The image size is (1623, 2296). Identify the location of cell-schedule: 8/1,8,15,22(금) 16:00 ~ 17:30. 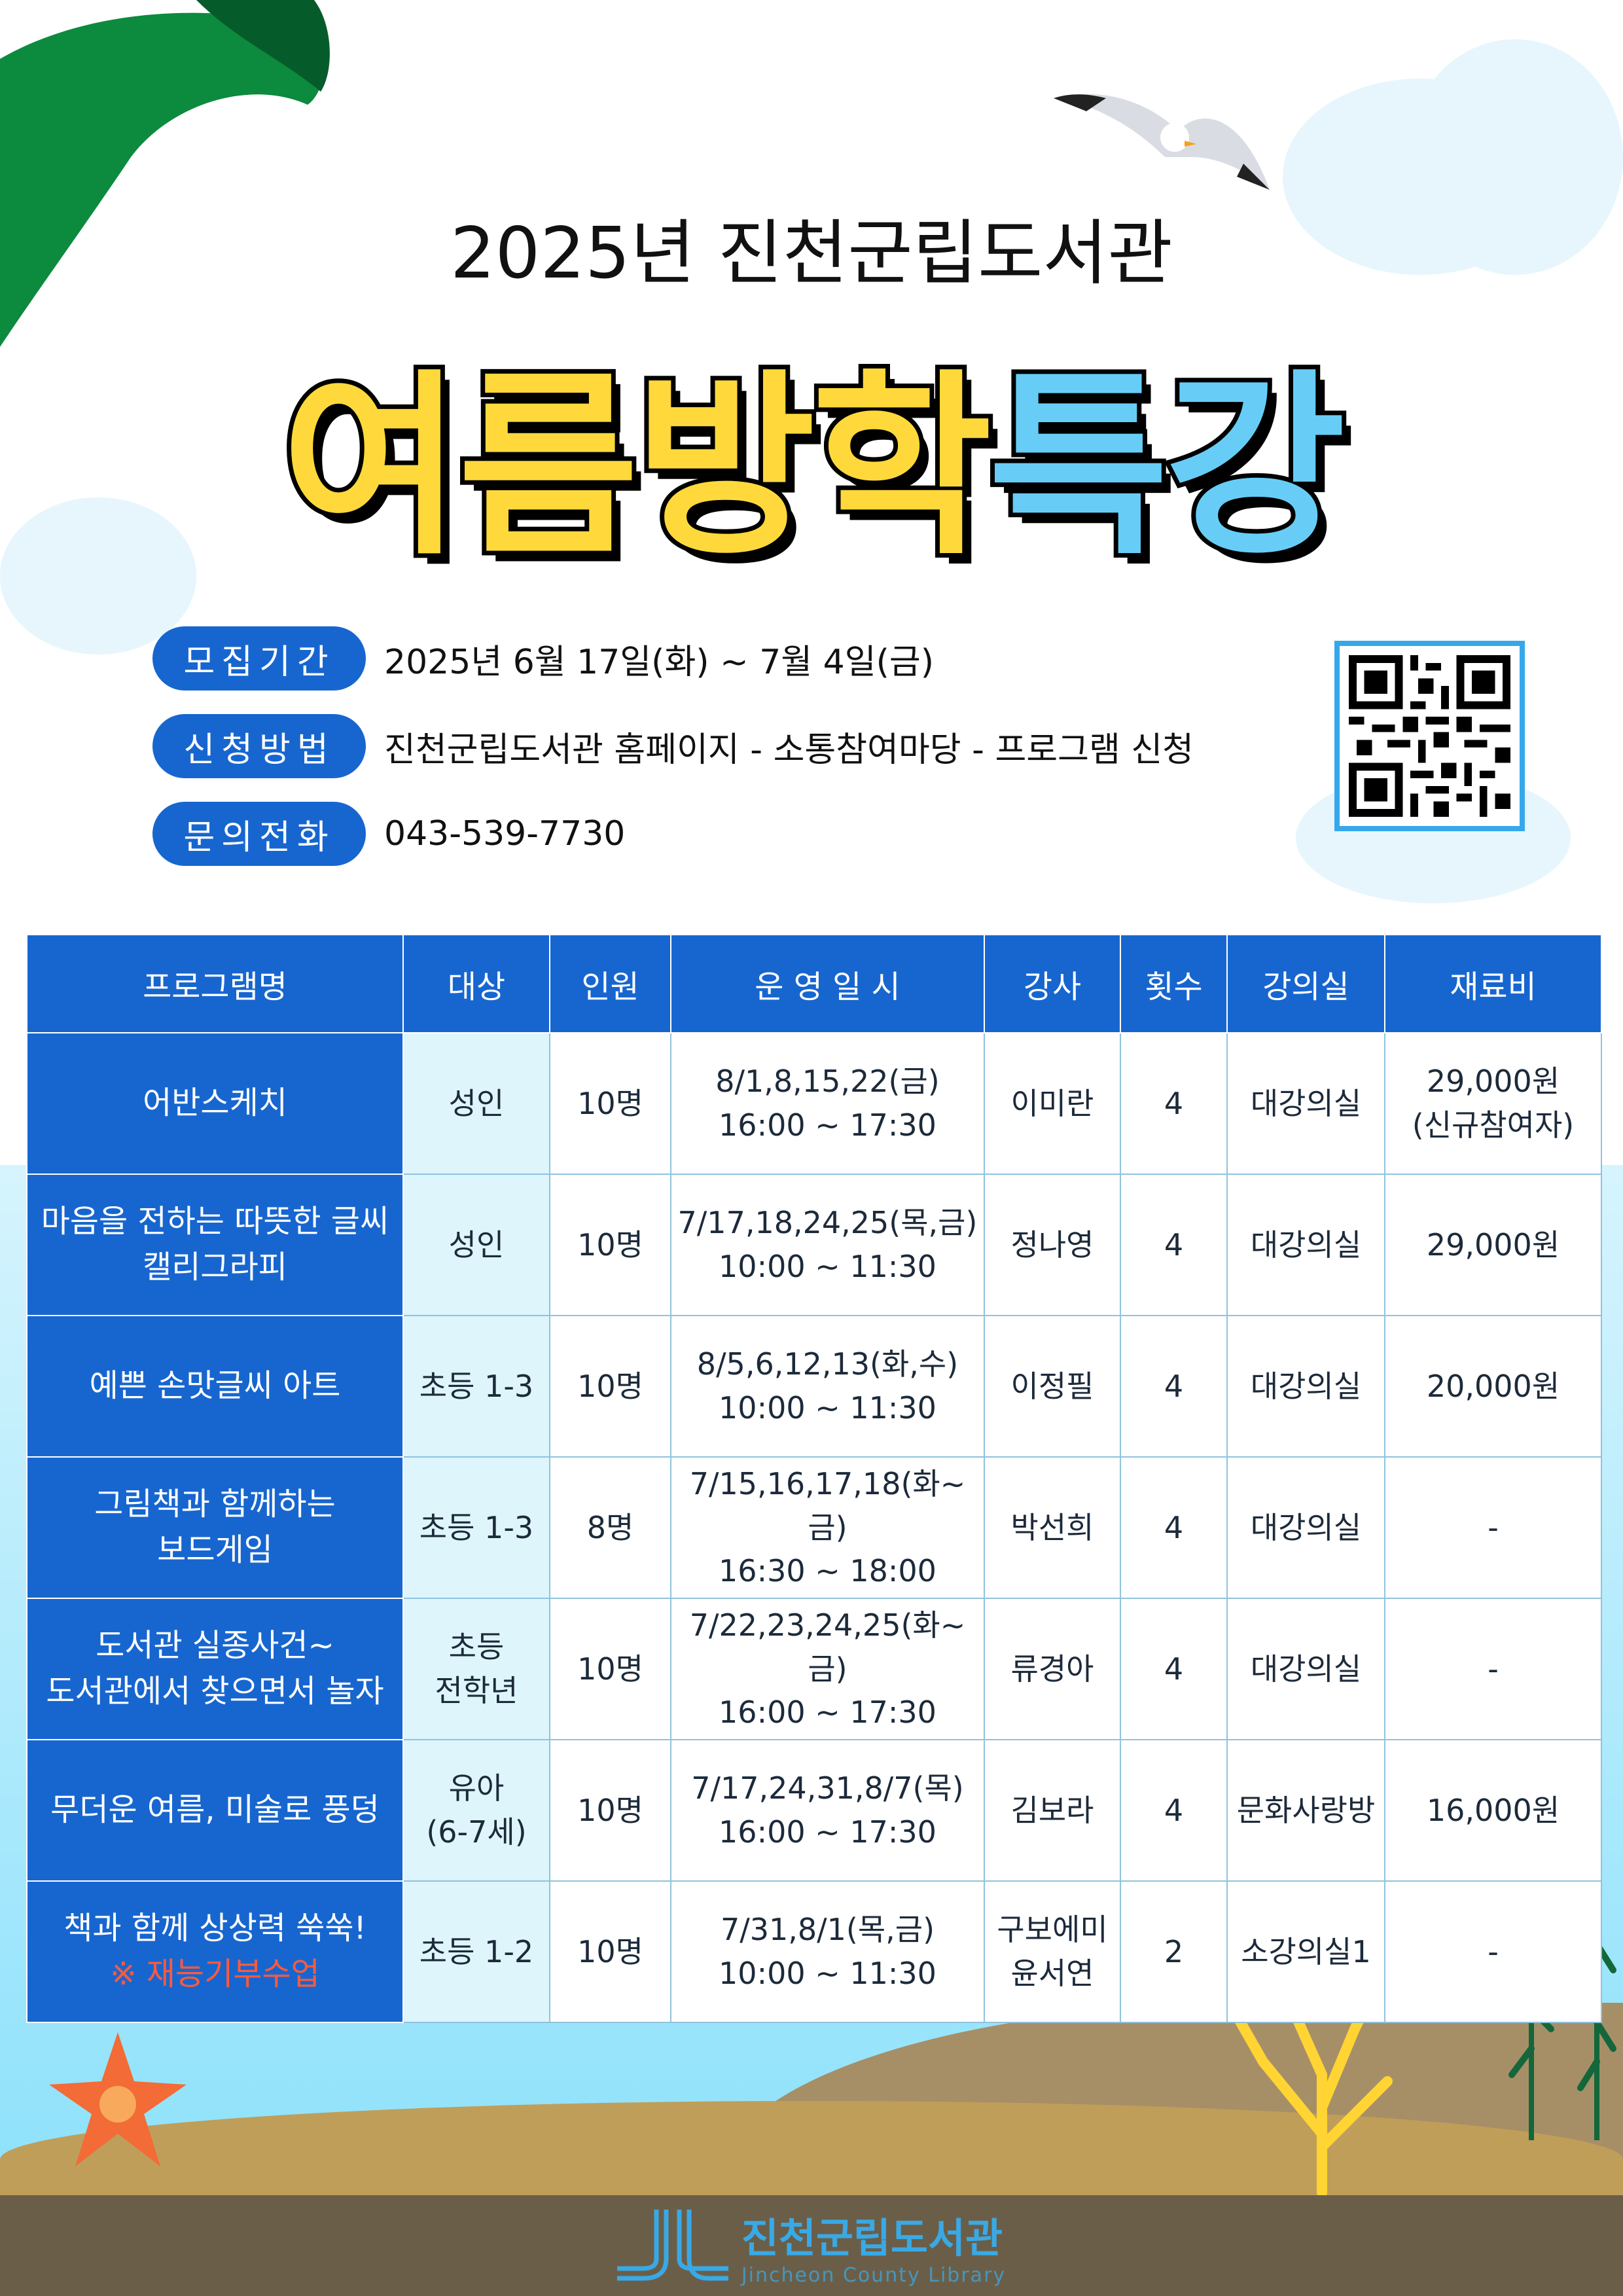
(827, 1103).